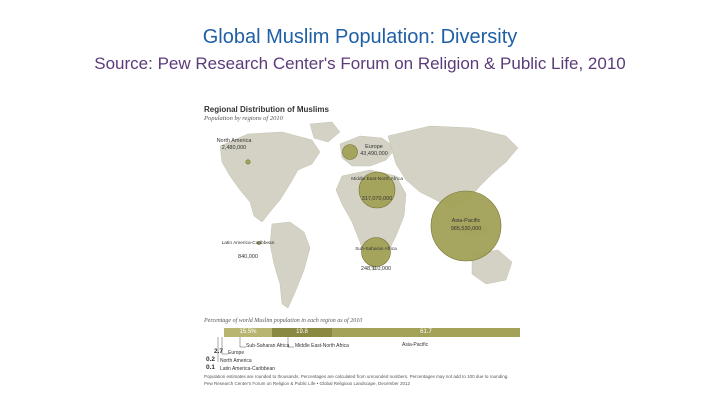 The width and height of the screenshot is (720, 405). What do you see at coordinates (374, 147) in the screenshot?
I see `label-europe-name: Europe` at bounding box center [374, 147].